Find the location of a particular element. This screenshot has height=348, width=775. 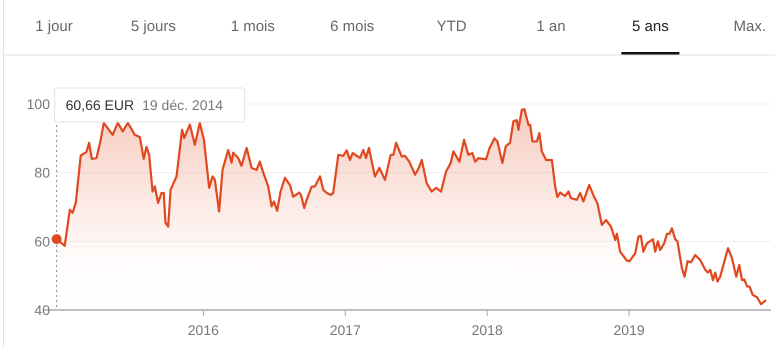

x-tick-label: 2016 is located at coordinates (204, 330).